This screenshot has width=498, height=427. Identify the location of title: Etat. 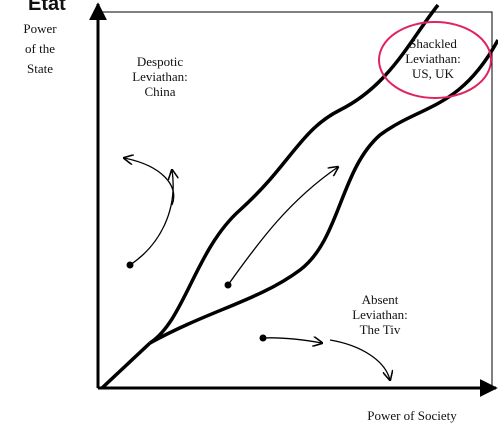
(47, 7).